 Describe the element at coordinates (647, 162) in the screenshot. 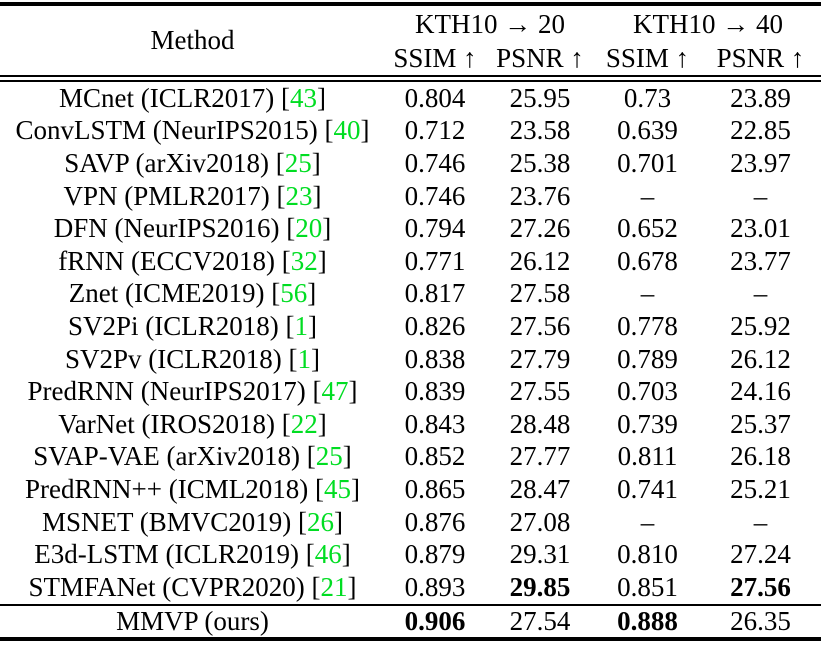

I see `ssim-10-40-cell: 0.701` at that location.